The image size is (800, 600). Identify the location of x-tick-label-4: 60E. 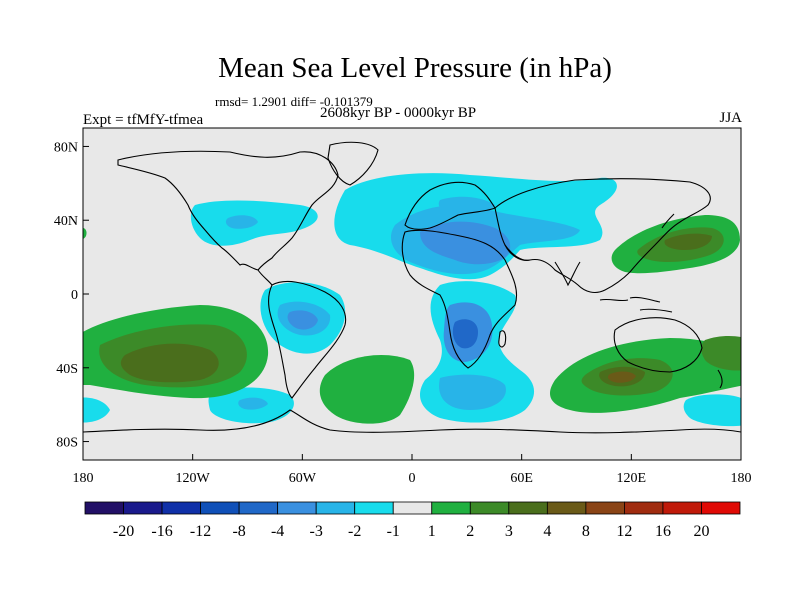
(521, 478).